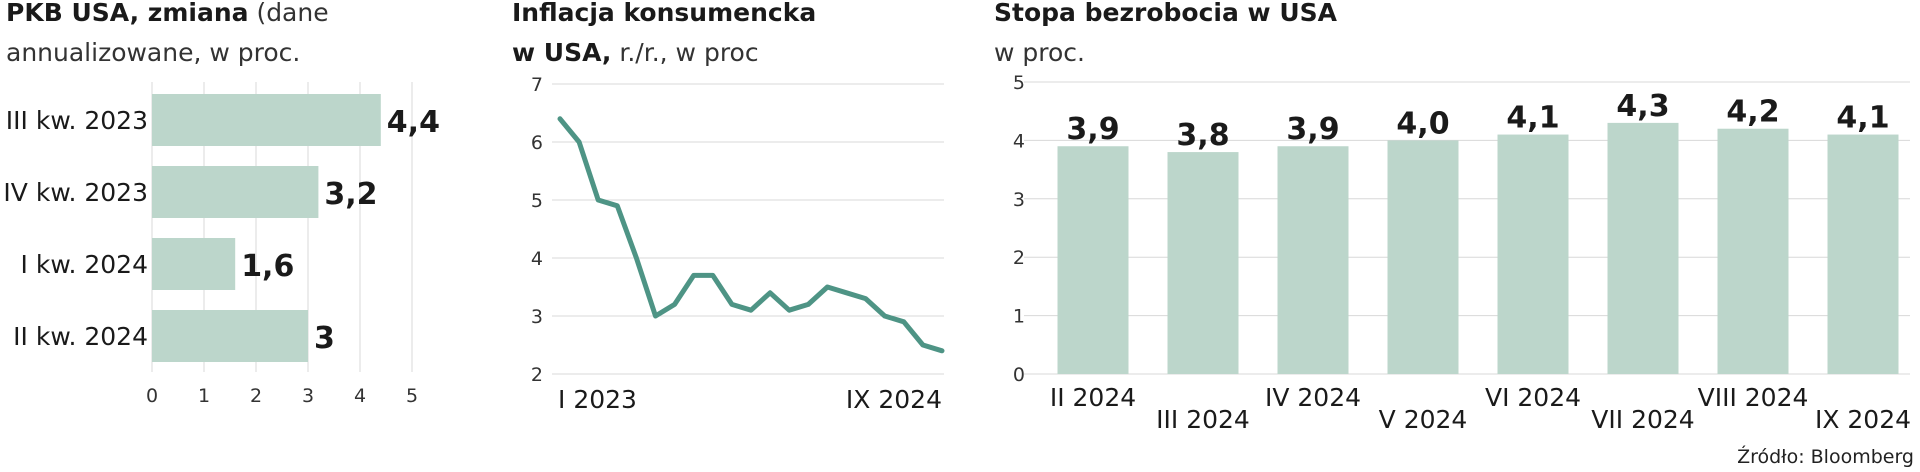 Image resolution: width=1920 pixels, height=472 pixels. I want to click on category-label: I kw. 2024, so click(84, 264).